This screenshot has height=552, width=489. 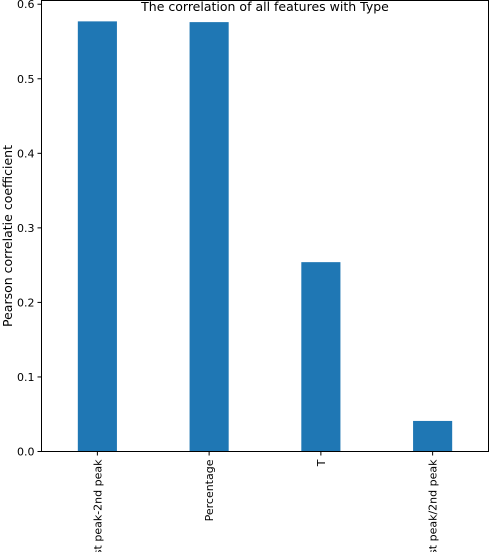 I want to click on y-tick-label: 0.1, so click(x=26, y=377).